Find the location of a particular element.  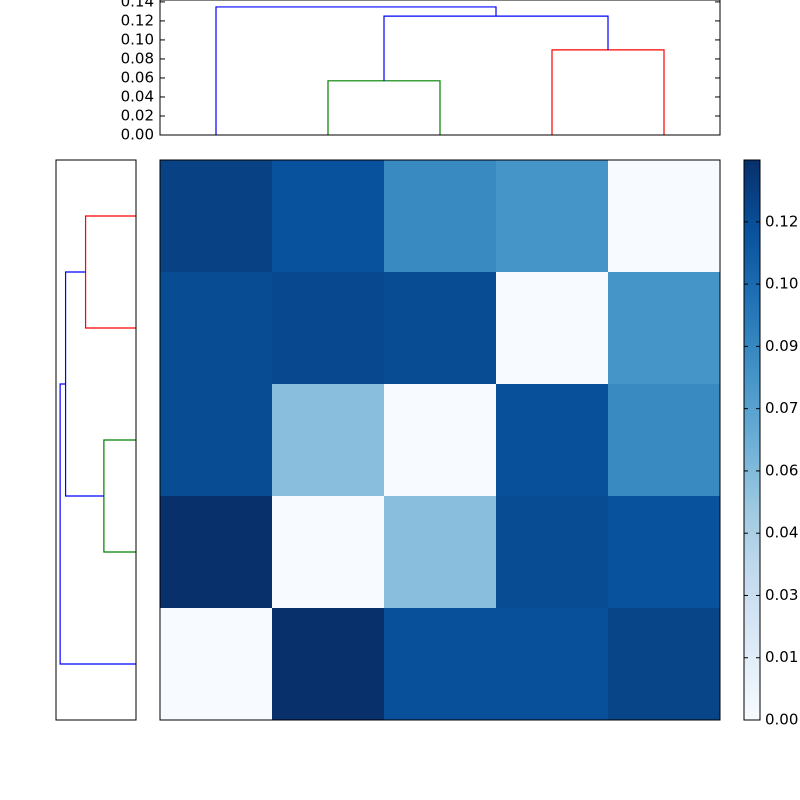

colorbar-tick-label: 0.00 is located at coordinates (781, 720).